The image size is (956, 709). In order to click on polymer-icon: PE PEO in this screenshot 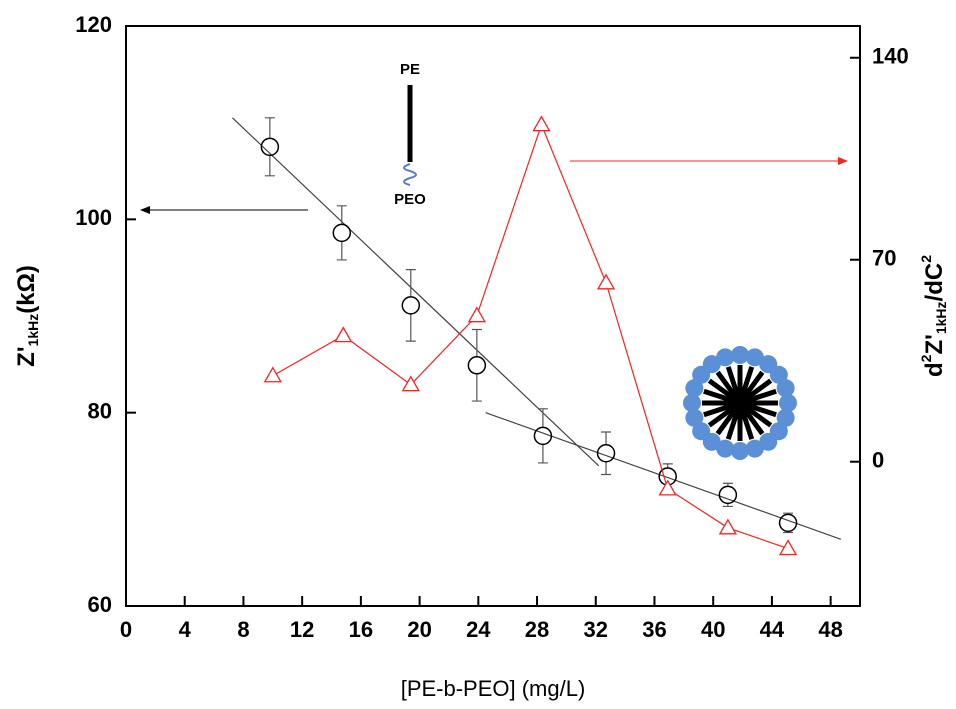, I will do `click(410, 134)`.